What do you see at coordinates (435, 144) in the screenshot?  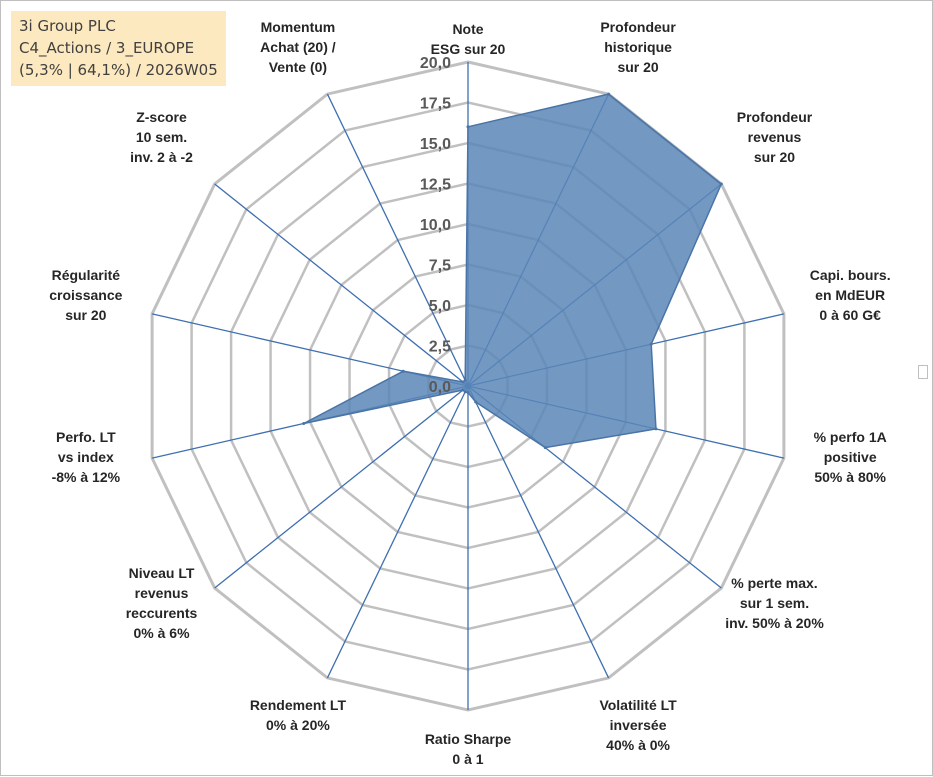 I see `tick-label: 15,0` at bounding box center [435, 144].